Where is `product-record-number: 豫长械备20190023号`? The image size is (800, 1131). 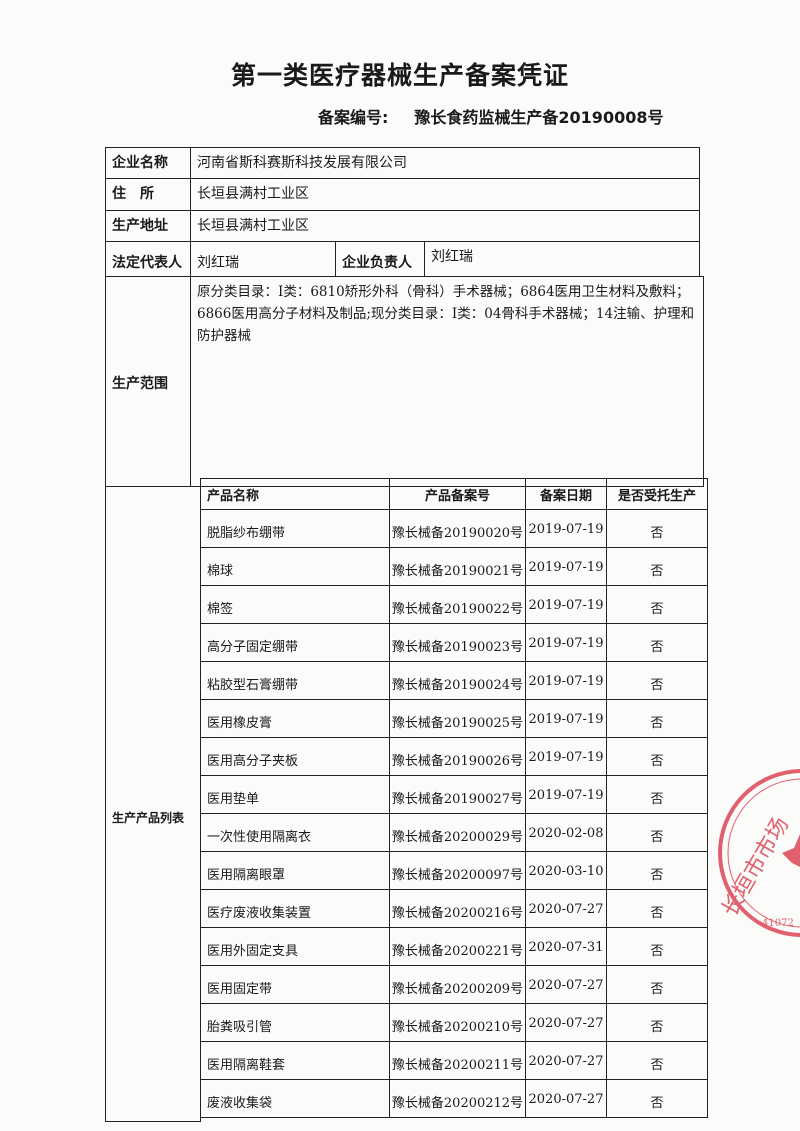 product-record-number: 豫长械备20190023号 is located at coordinates (457, 642).